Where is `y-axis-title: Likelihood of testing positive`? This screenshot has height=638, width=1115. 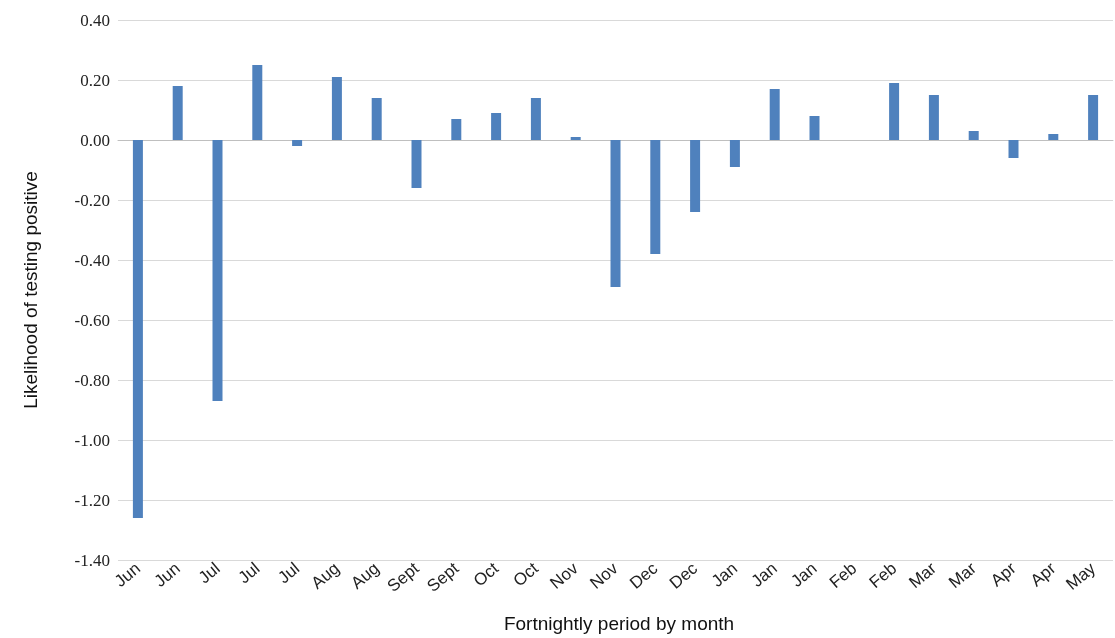
y-axis-title: Likelihood of testing positive is located at coordinates (30, 290).